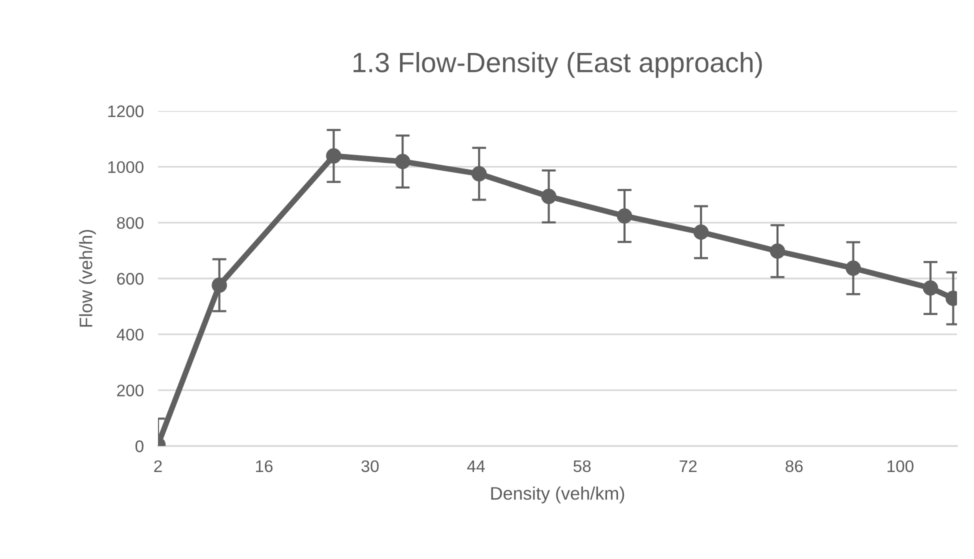 Image resolution: width=974 pixels, height=559 pixels. What do you see at coordinates (794, 466) in the screenshot?
I see `x-tick-label: 86` at bounding box center [794, 466].